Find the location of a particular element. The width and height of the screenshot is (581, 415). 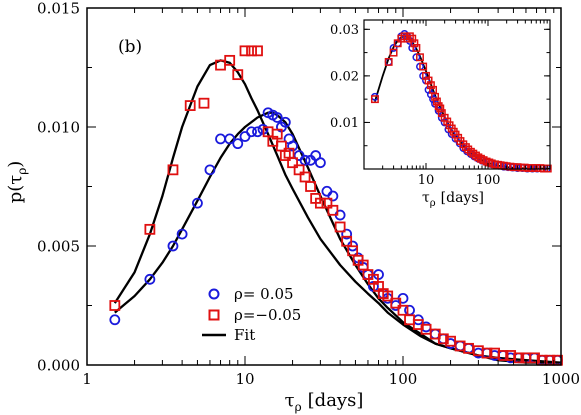

y-tick-label: 0.015 is located at coordinates (58, 8).